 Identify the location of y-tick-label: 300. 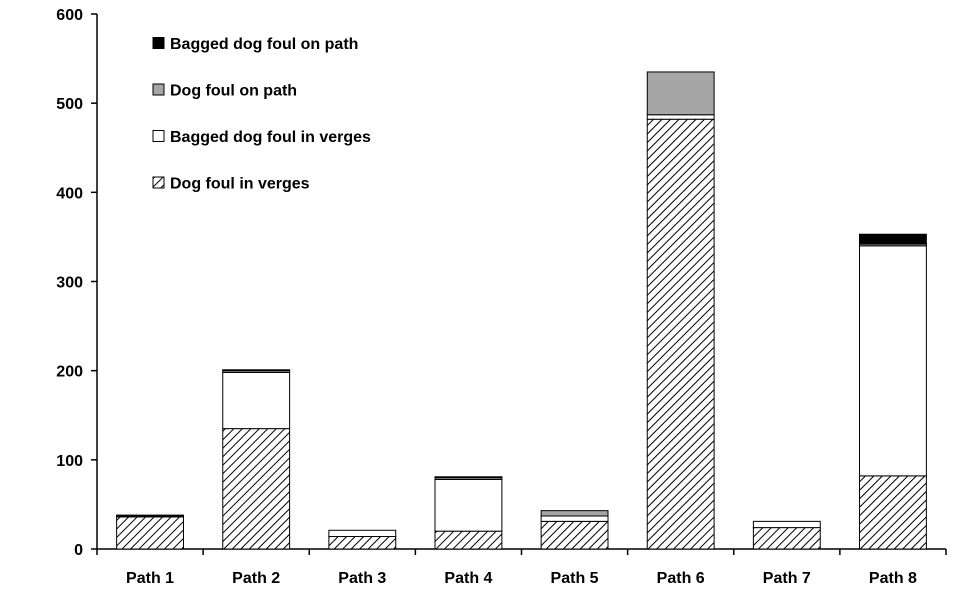
(69, 283).